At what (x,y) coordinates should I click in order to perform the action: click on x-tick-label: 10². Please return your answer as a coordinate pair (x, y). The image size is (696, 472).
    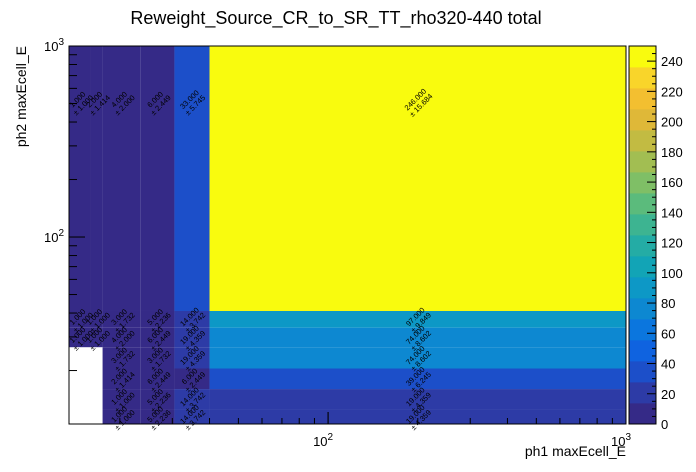
    Looking at the image, I should click on (323, 440).